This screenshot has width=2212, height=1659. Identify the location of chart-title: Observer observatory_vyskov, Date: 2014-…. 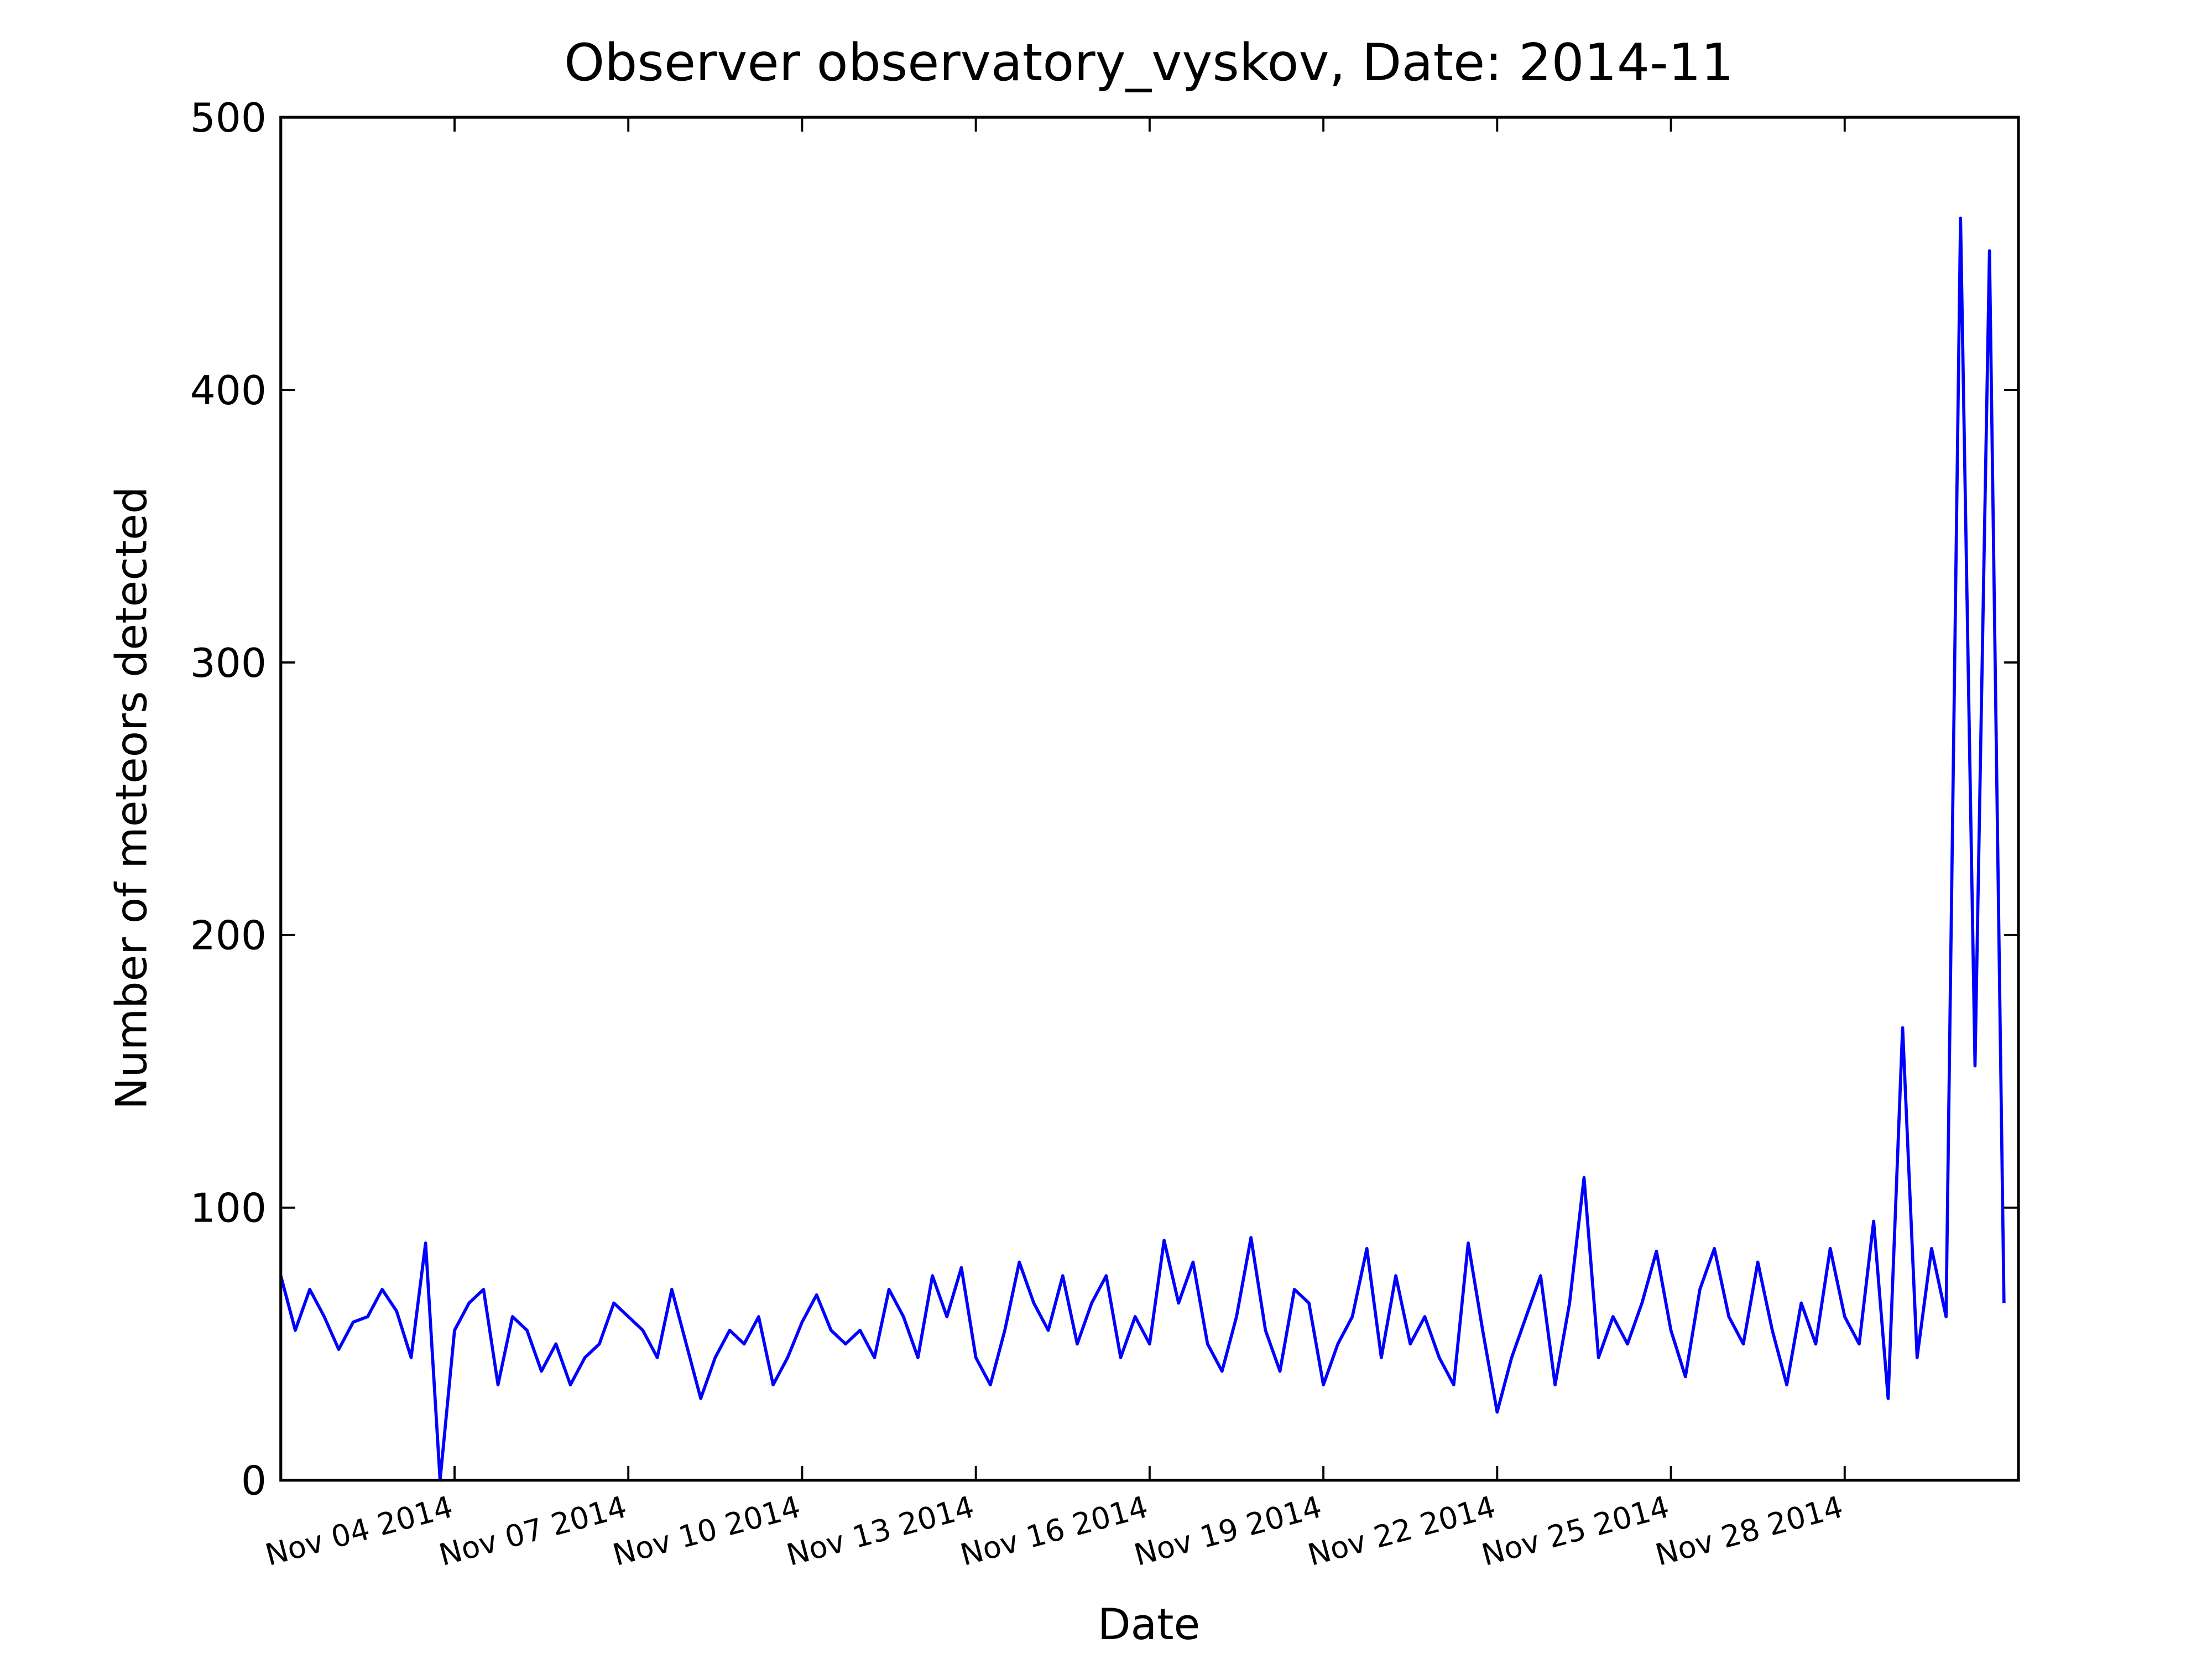
(1149, 63).